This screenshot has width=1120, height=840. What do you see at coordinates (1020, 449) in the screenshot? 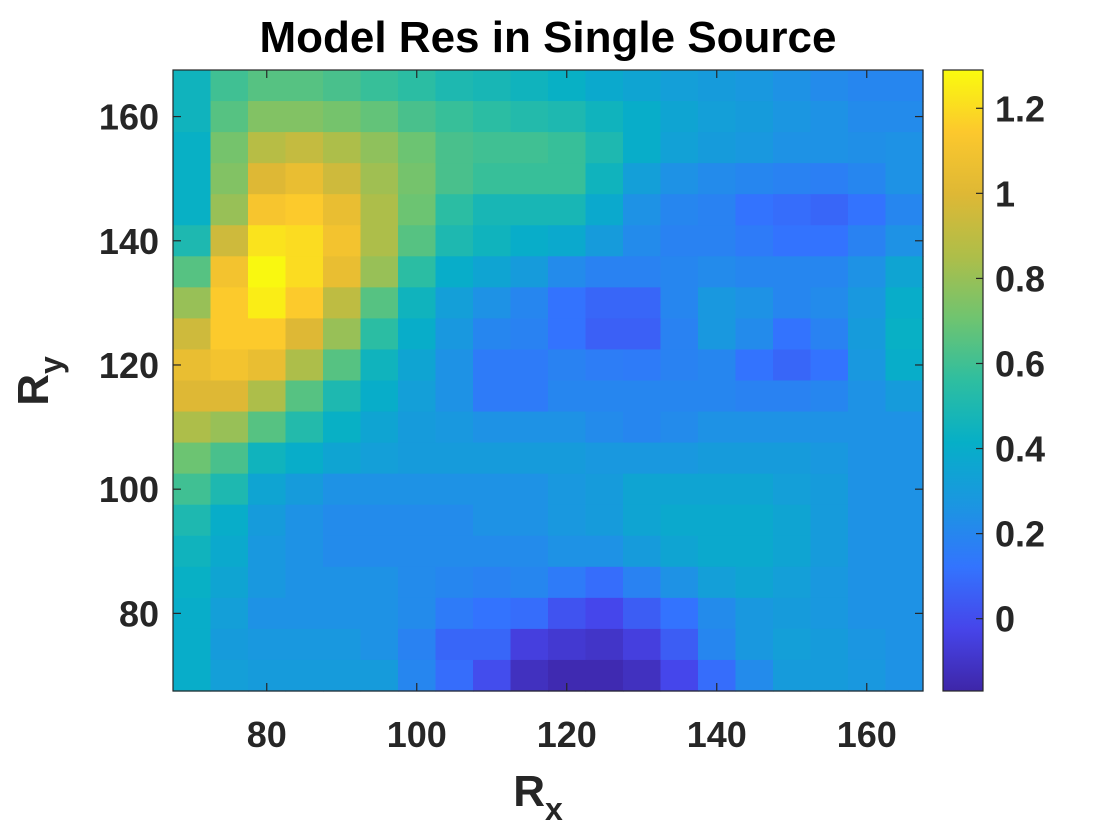
I see `colorbar-tick-label: 0.4` at bounding box center [1020, 449].